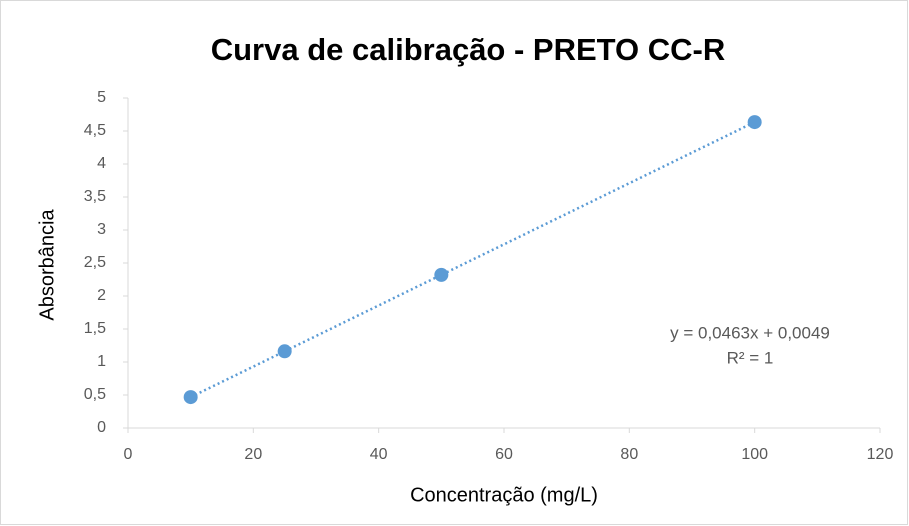  I want to click on y-tick-label: 4,5, so click(95, 130).